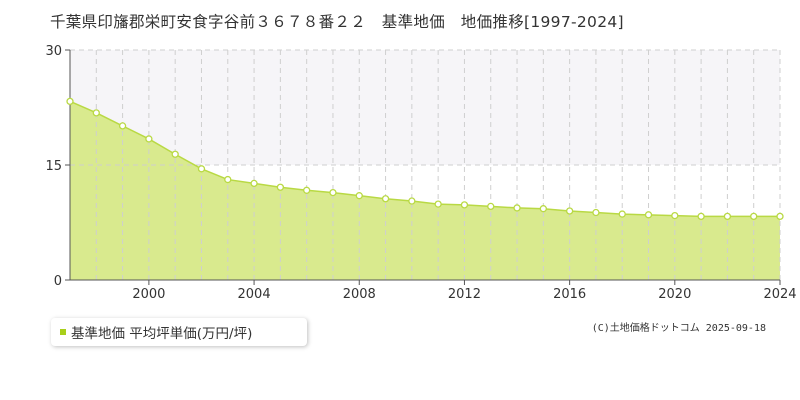 This screenshot has width=800, height=400. Describe the element at coordinates (779, 294) in the screenshot. I see `x-tick-label: 2024` at that location.